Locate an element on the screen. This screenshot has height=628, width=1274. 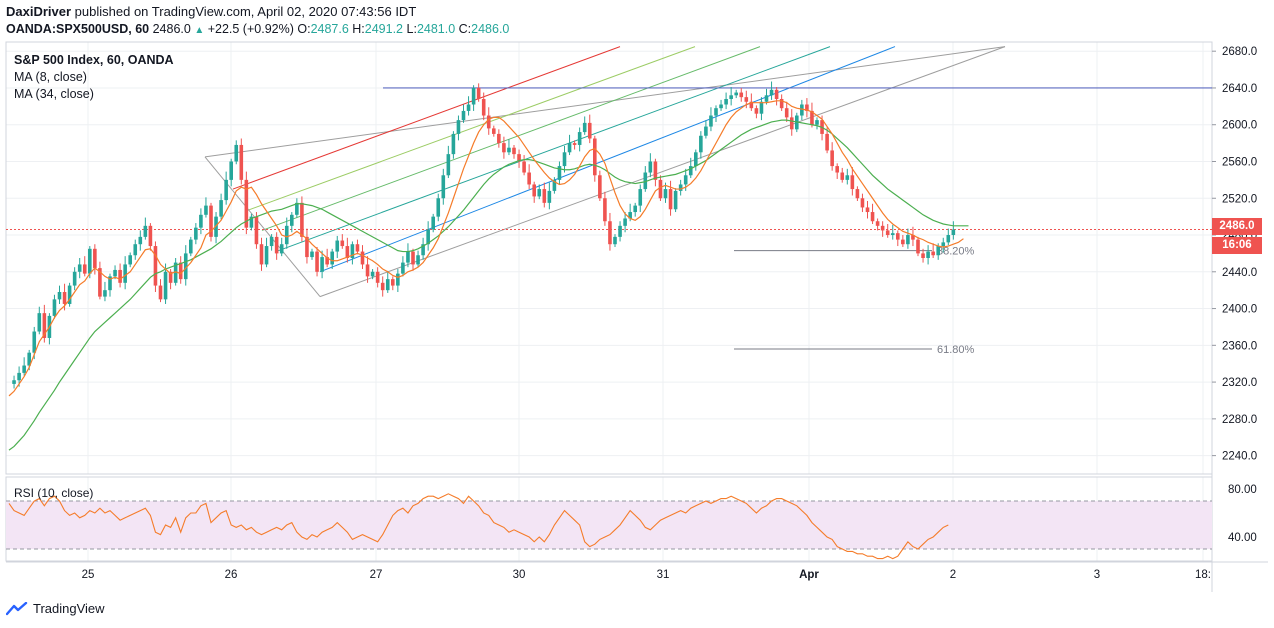
x-tick-label: 3 is located at coordinates (1097, 575).